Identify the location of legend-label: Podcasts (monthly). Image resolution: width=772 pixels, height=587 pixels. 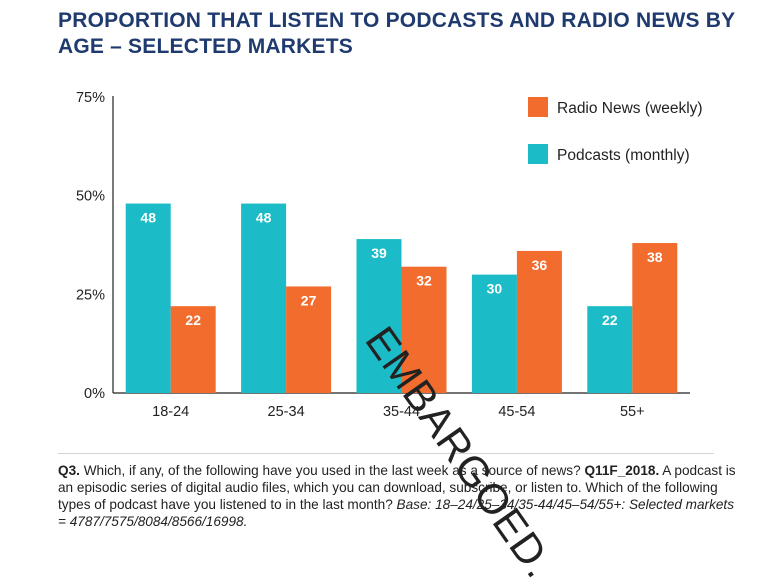
(623, 155).